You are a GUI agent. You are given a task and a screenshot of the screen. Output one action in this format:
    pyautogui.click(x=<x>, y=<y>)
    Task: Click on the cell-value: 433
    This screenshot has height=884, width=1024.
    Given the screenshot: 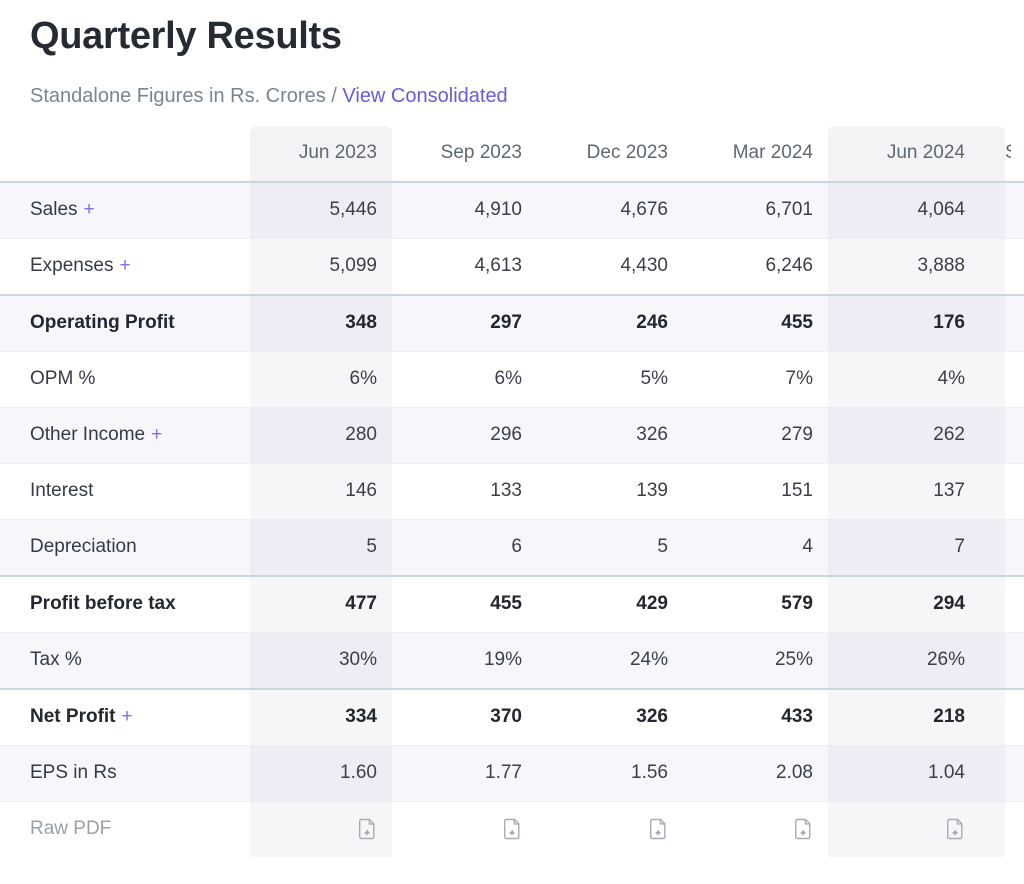 What is the action you would take?
    pyautogui.click(x=755, y=716)
    